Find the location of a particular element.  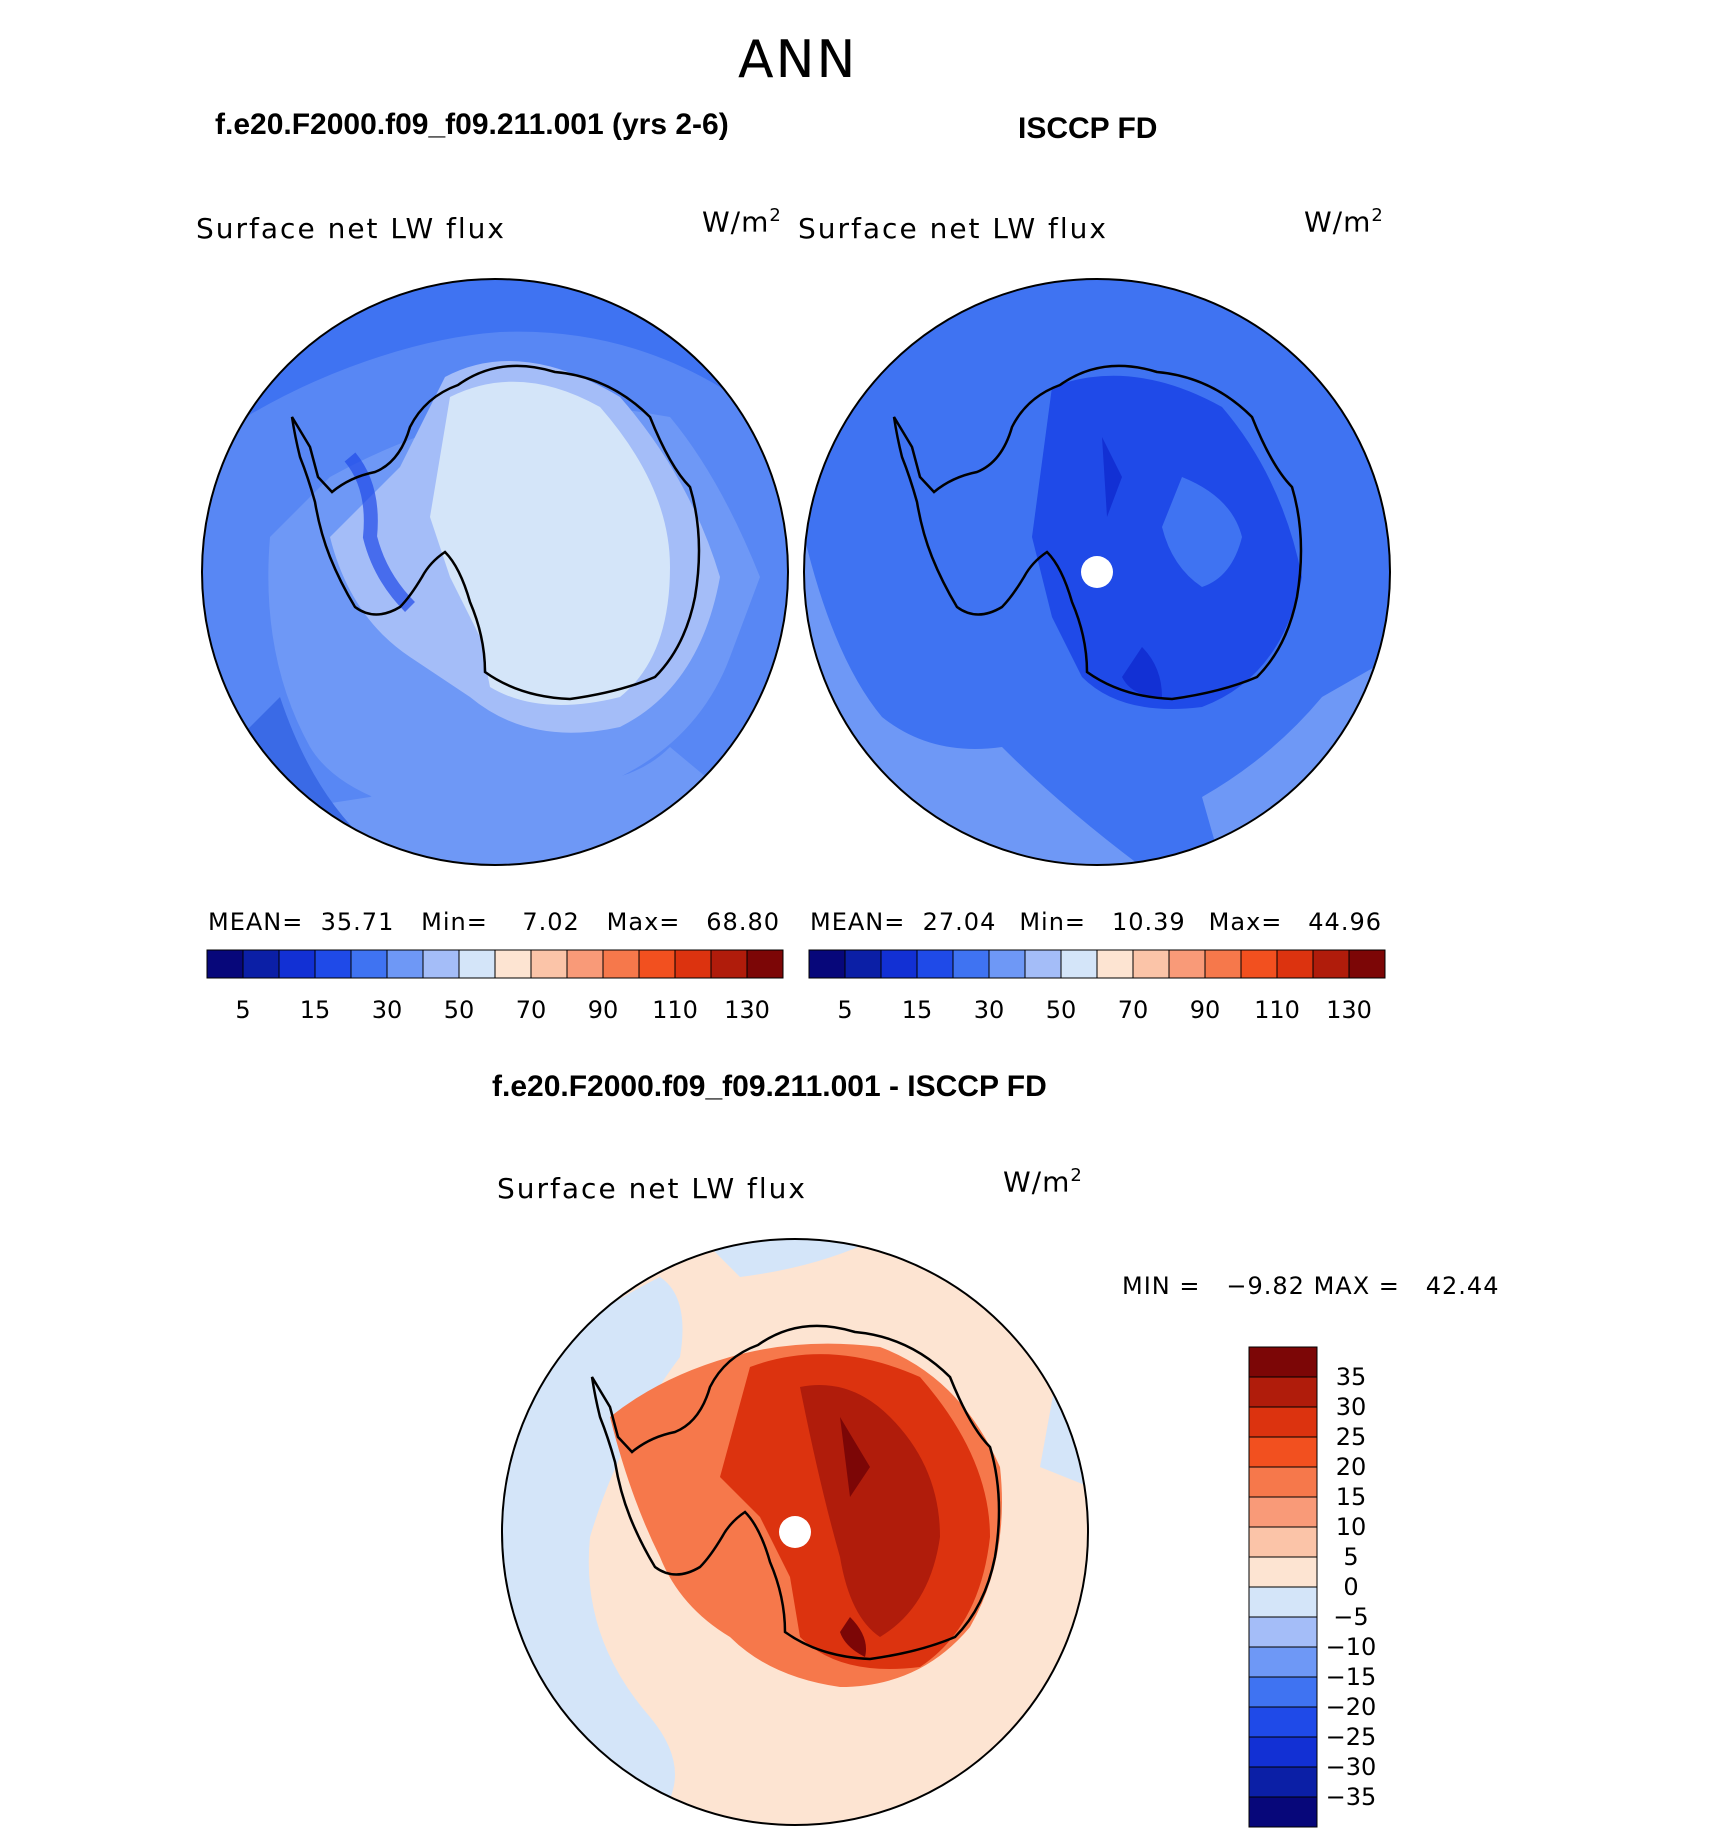

colorbar-obs-tick-label: 15 is located at coordinates (917, 1010).